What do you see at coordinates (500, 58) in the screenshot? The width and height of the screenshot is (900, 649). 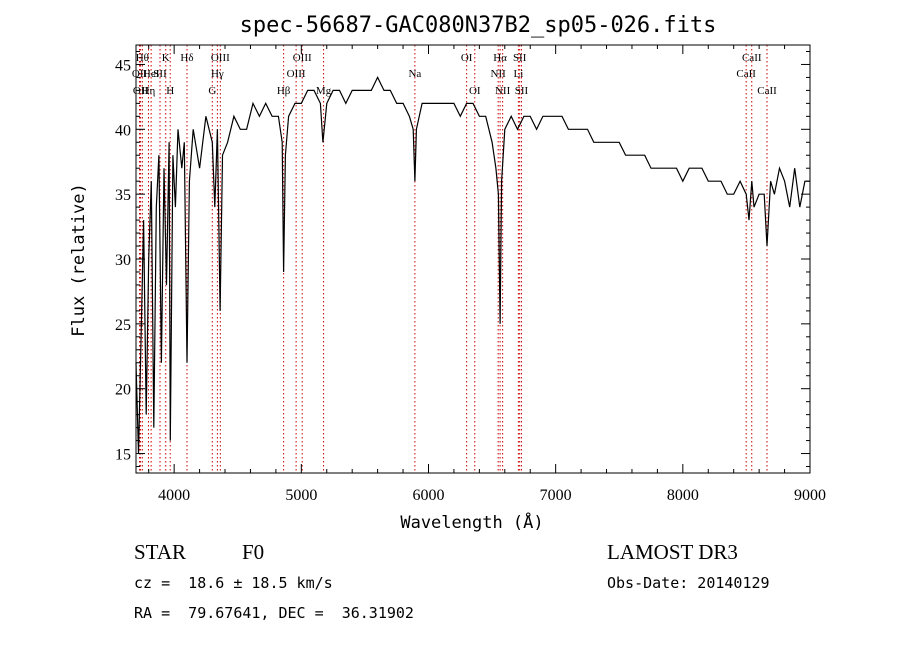 I see `line-marker-label: Hα` at bounding box center [500, 58].